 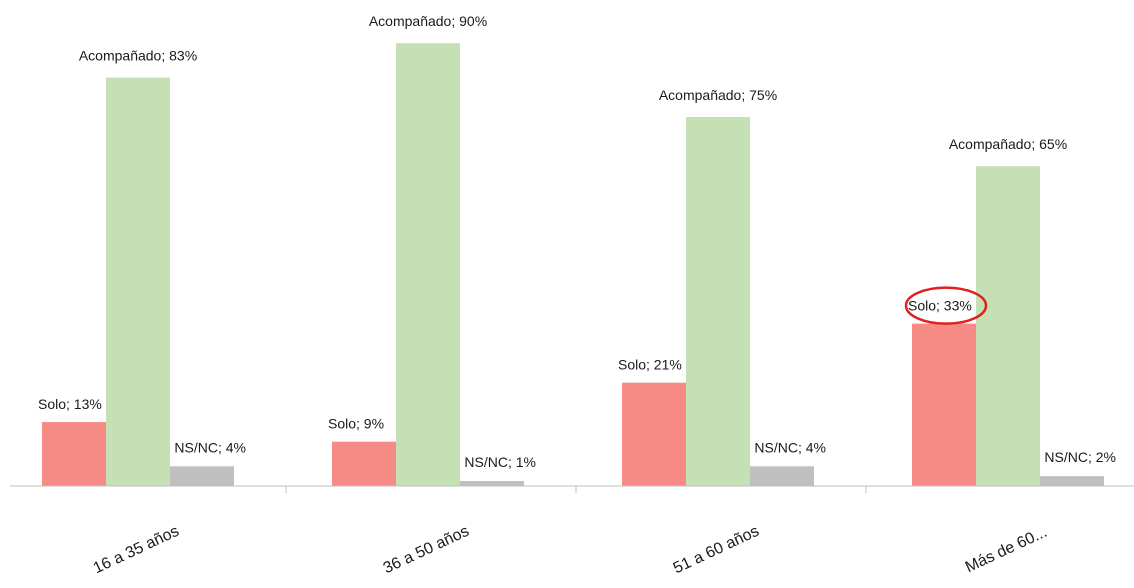 What do you see at coordinates (1080, 457) in the screenshot?
I see `data-label-ns-nc-mas-de-60: NS/NC; 2%` at bounding box center [1080, 457].